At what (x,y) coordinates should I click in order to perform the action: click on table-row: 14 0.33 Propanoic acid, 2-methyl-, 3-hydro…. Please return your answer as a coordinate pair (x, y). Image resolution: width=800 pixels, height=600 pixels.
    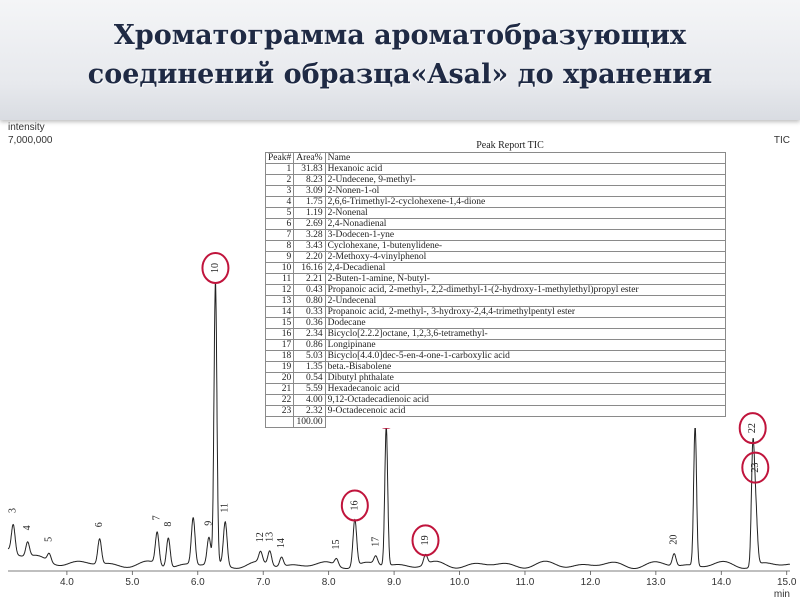
    Looking at the image, I should click on (495, 312).